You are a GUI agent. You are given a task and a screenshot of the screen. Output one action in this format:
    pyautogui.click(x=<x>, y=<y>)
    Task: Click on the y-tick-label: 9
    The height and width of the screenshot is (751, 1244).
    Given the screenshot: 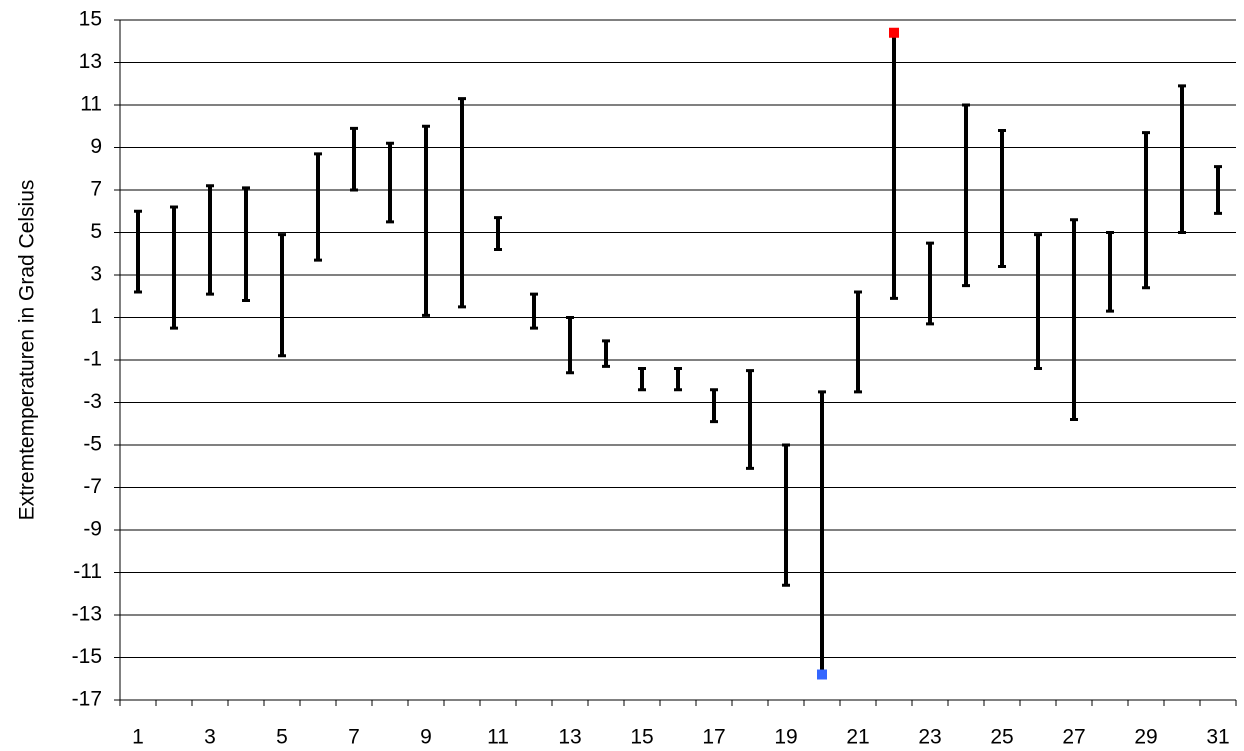 What is the action you would take?
    pyautogui.click(x=96, y=146)
    